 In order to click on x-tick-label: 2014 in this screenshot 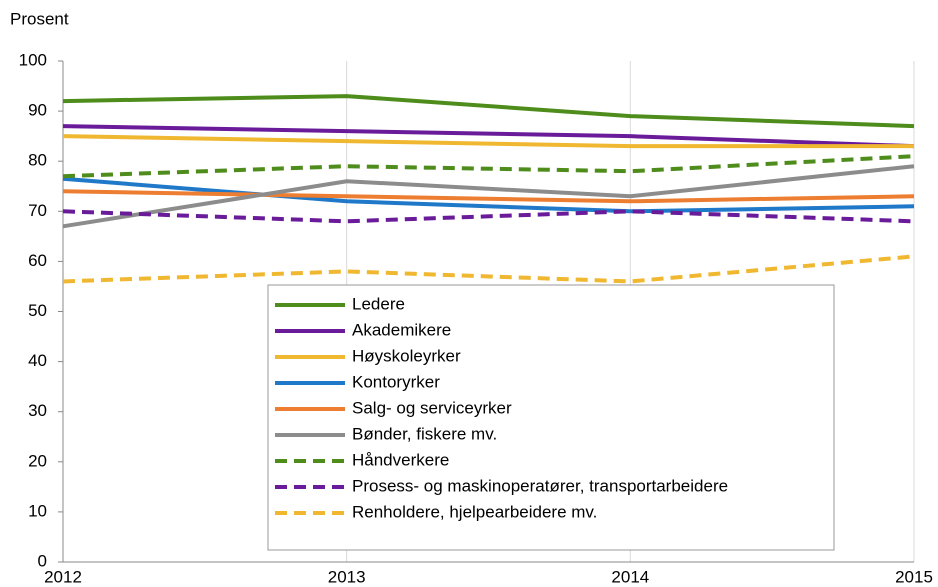, I will do `click(630, 576)`.